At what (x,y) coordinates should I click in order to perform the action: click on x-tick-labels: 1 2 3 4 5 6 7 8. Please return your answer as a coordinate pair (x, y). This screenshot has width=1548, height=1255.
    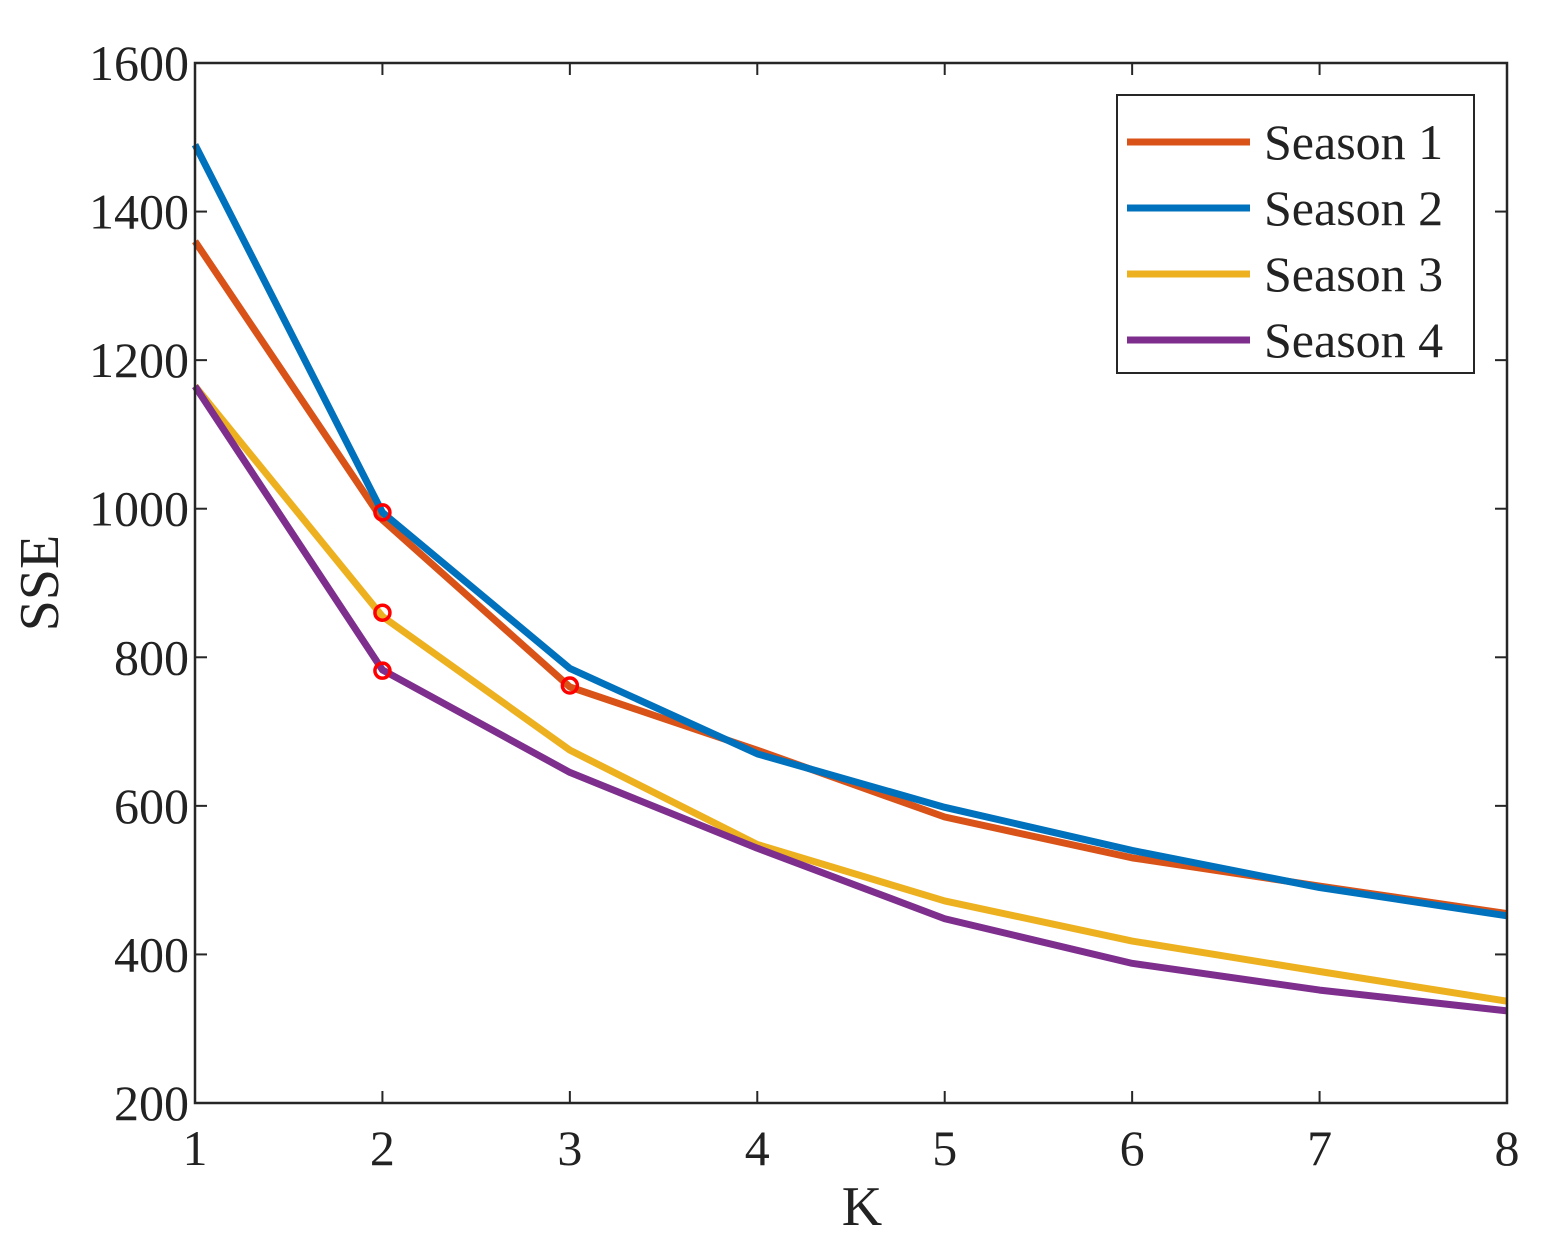
    Looking at the image, I should click on (851, 1148).